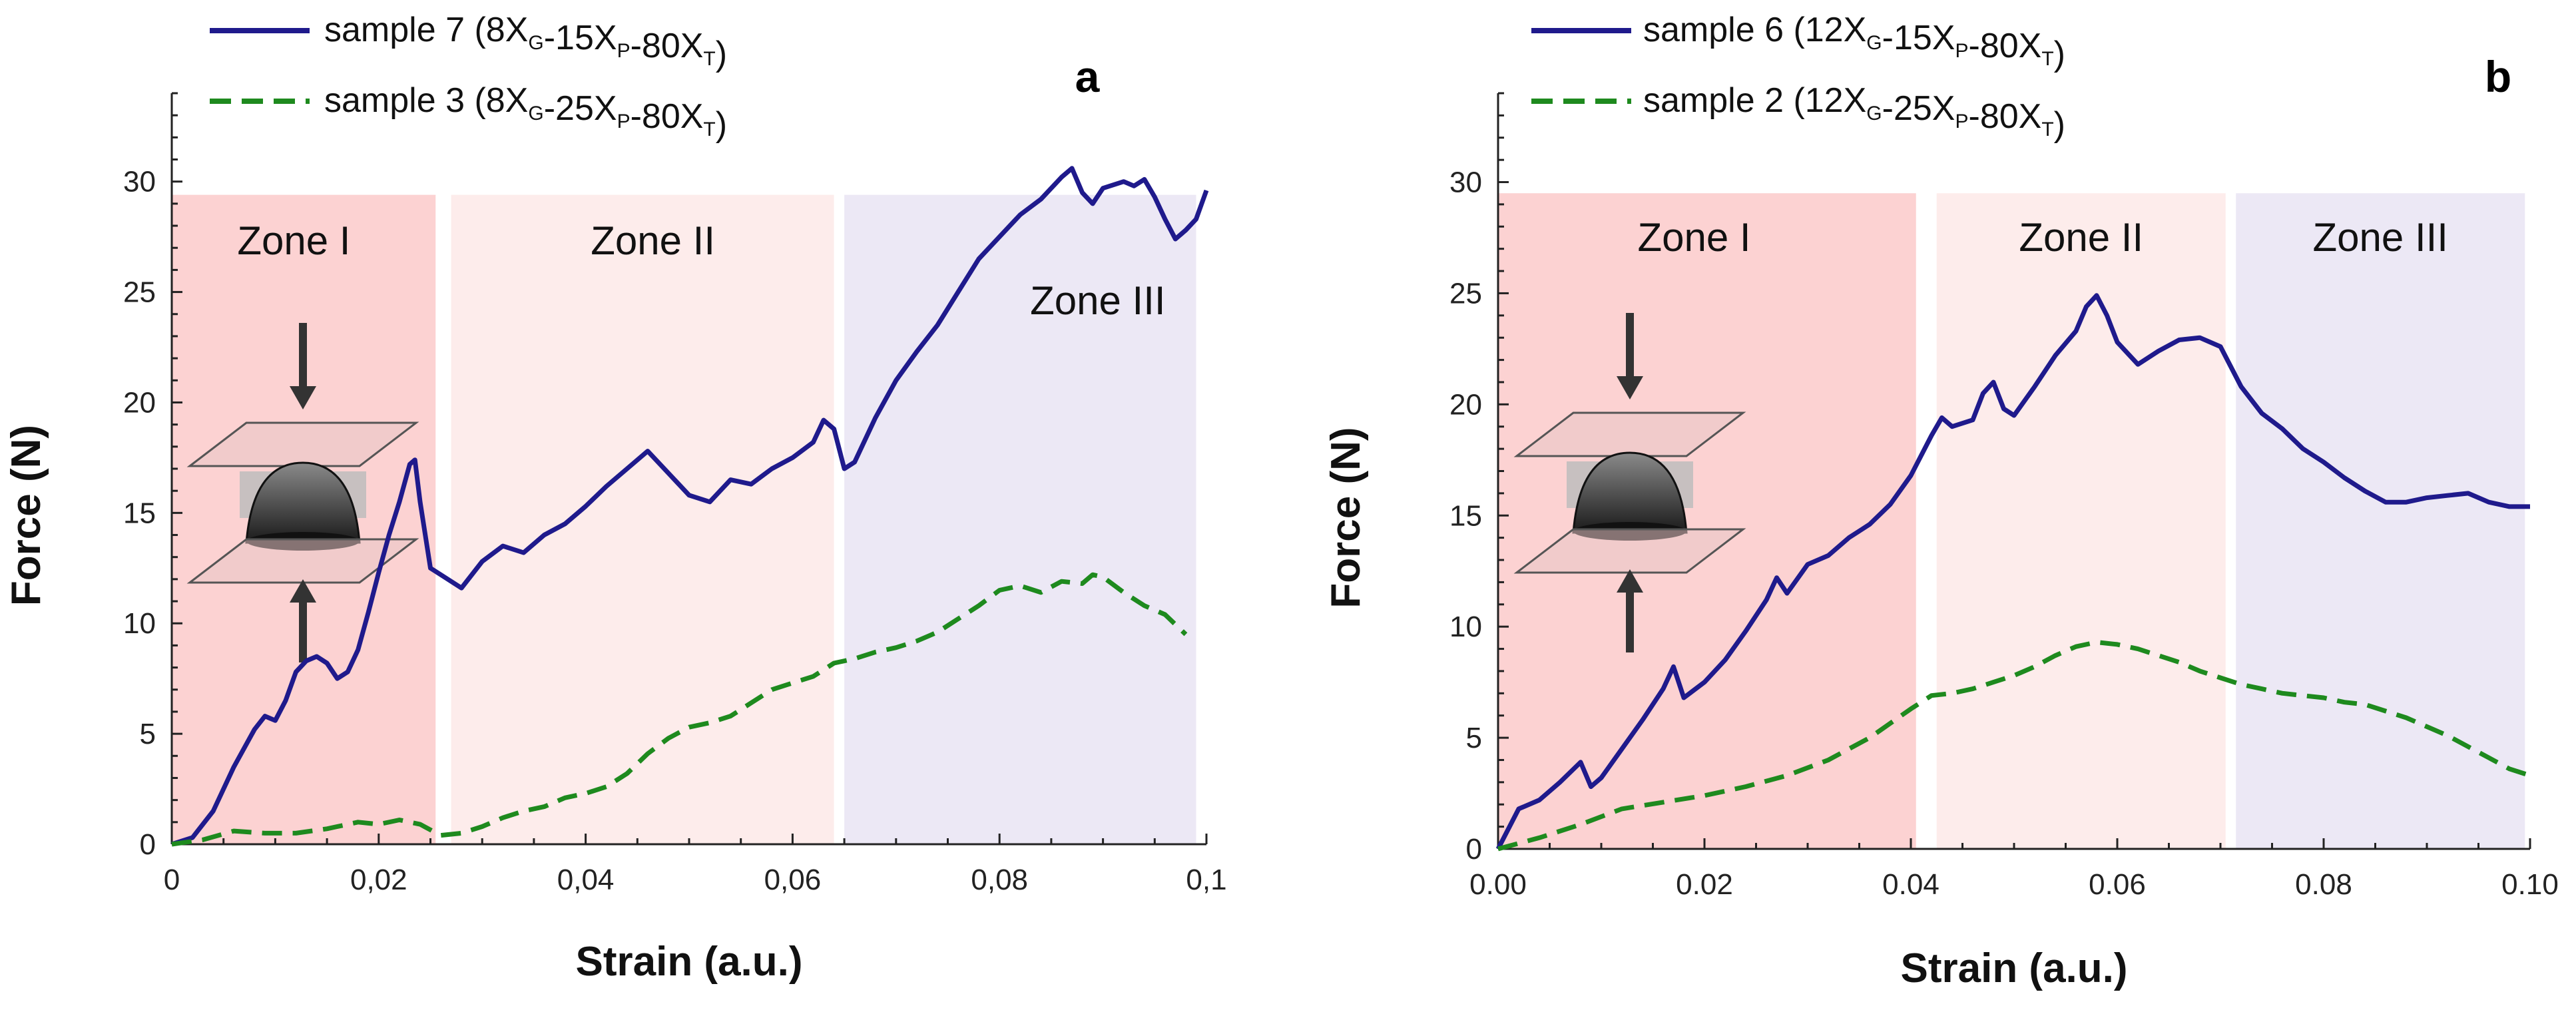 The height and width of the screenshot is (1020, 2576). What do you see at coordinates (1000, 880) in the screenshot?
I see `x-tick-label: 0,08` at bounding box center [1000, 880].